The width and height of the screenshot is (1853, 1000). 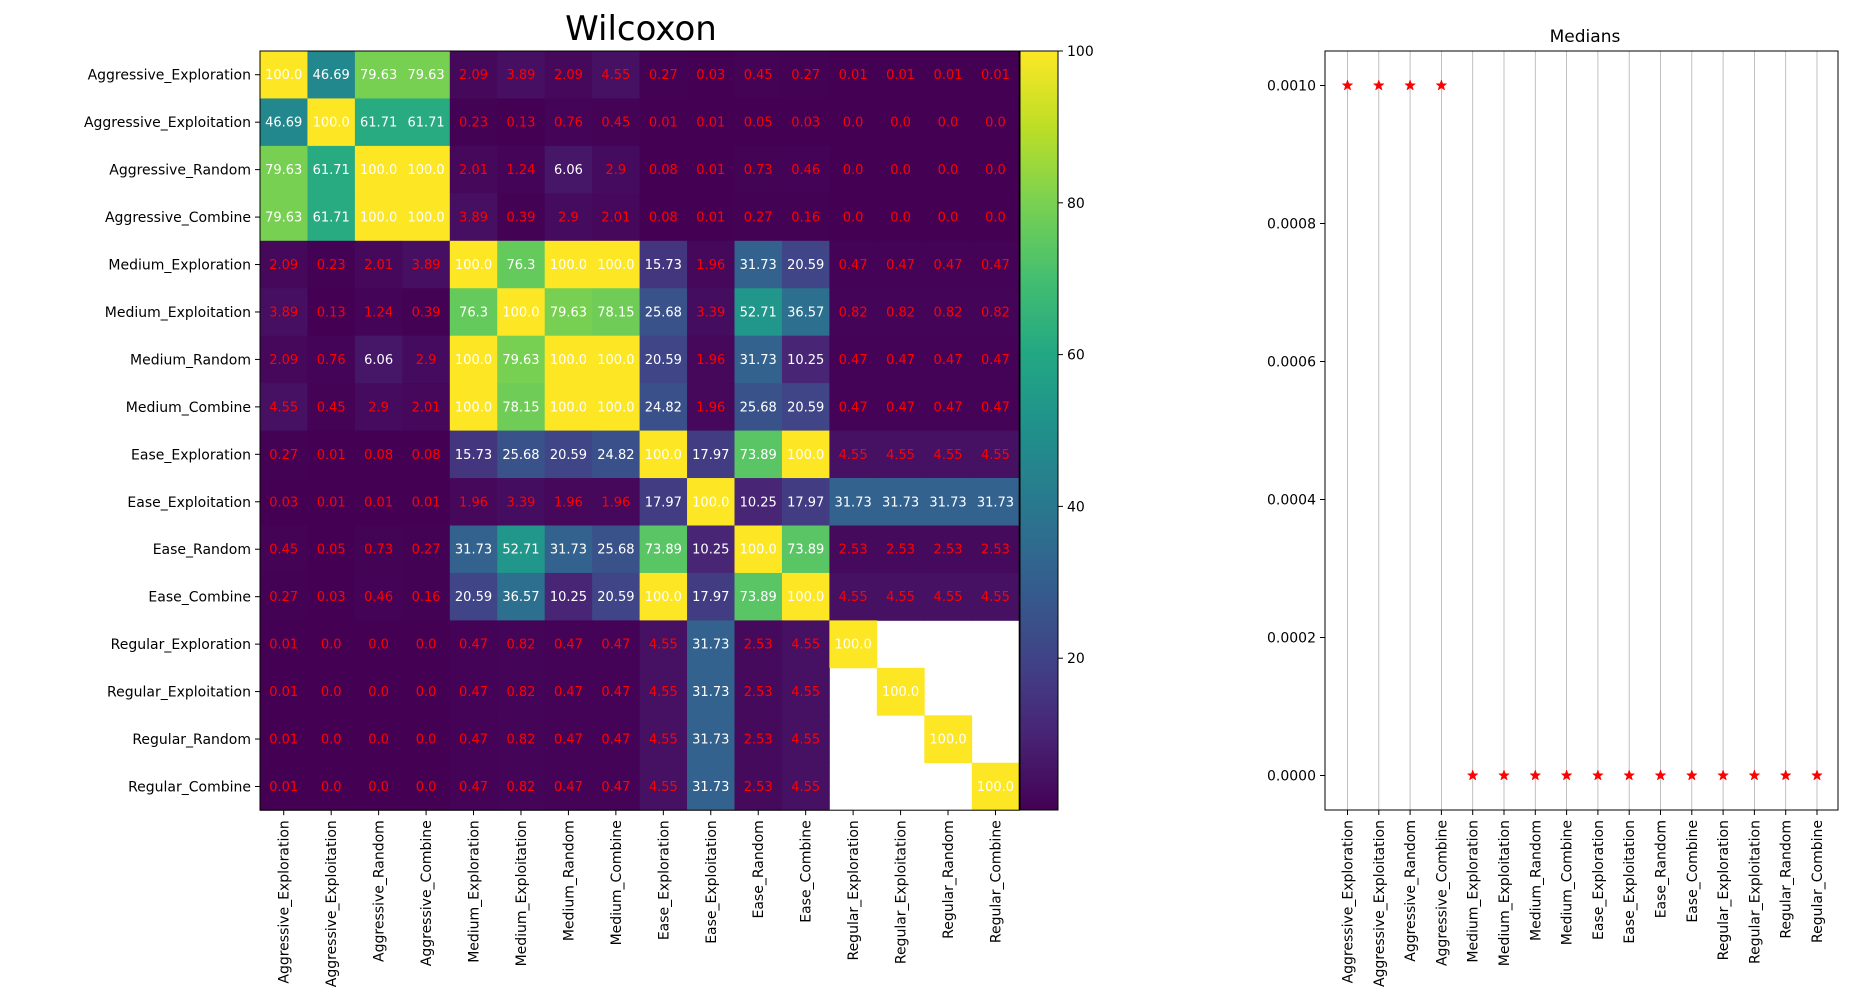 I want to click on colorbar-tick-label: 40, so click(x=1076, y=507).